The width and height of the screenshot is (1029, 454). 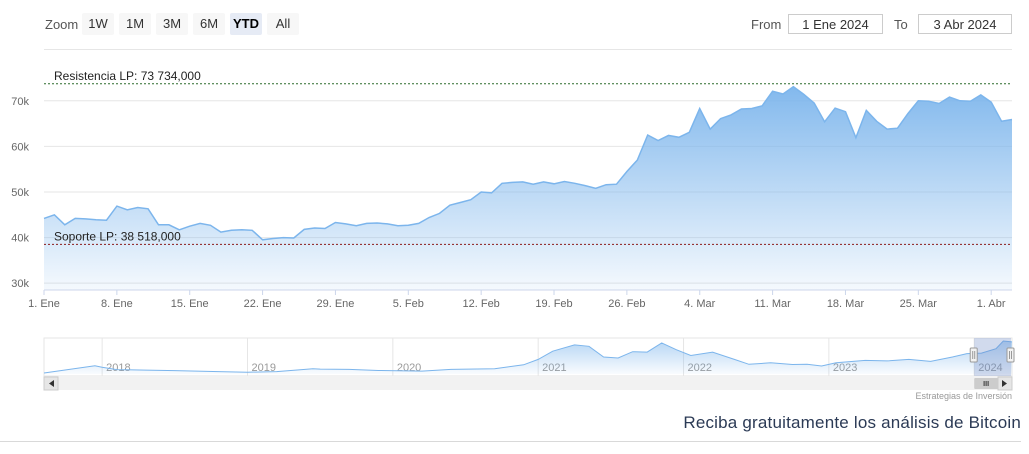 I want to click on x-tick-label: 11. Mar, so click(x=772, y=304).